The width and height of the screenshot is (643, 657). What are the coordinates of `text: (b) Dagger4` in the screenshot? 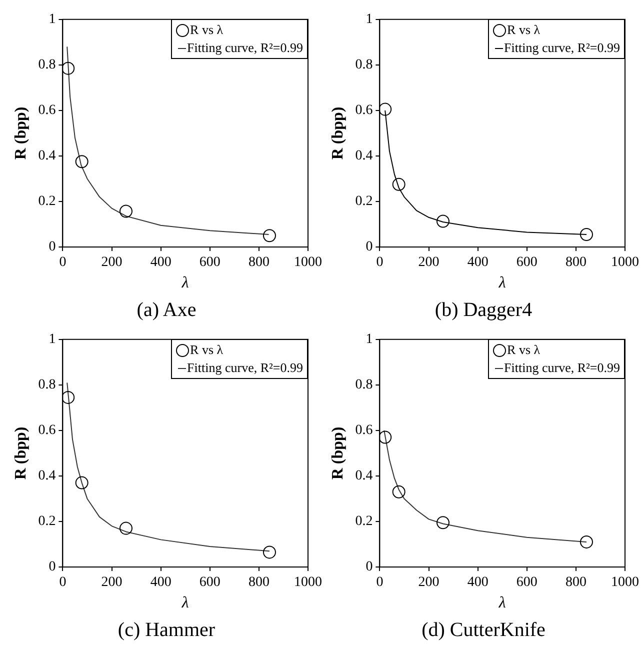 It's located at (484, 310).